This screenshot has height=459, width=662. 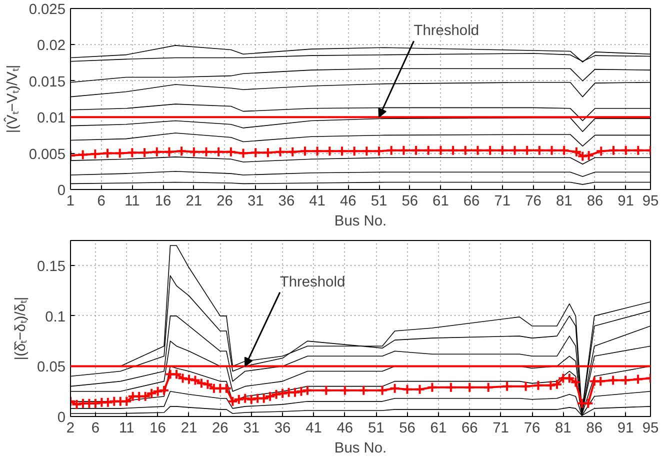 I want to click on y-tick-label: 0.015, so click(x=47, y=82).